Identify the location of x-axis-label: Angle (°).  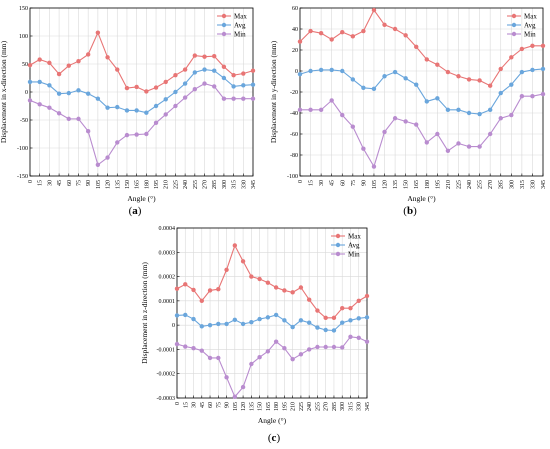
(272, 420).